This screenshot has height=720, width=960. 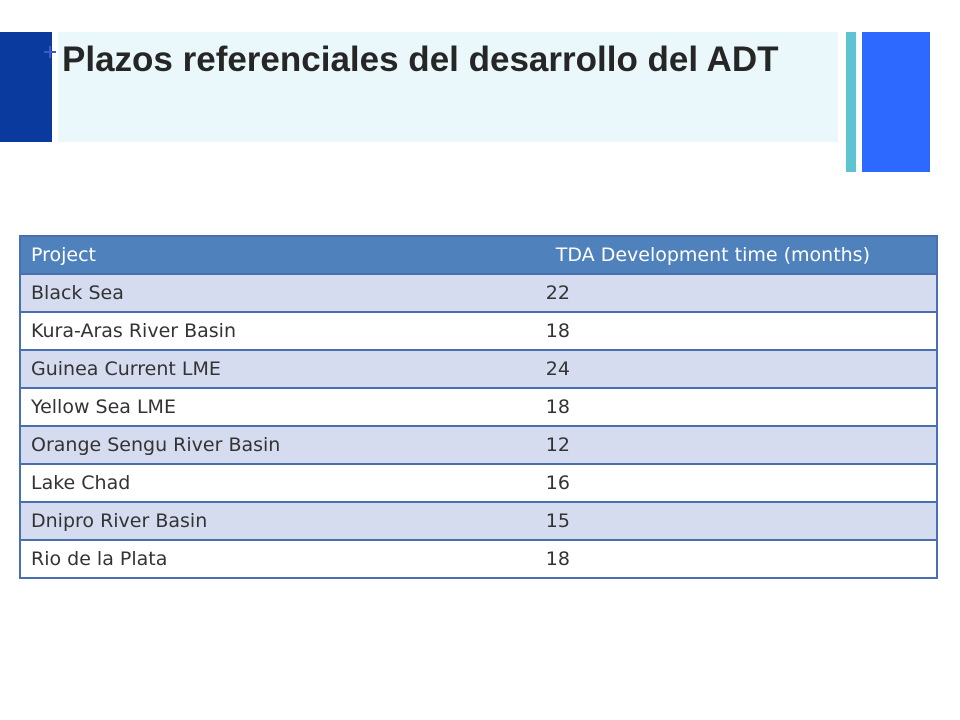 I want to click on column-header-project: Project, so click(x=283, y=255).